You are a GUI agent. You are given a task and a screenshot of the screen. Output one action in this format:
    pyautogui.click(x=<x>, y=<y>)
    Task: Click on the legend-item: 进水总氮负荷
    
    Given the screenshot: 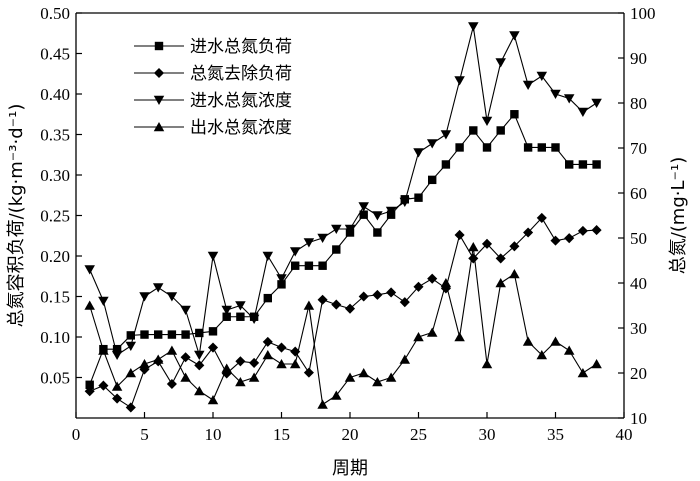 What is the action you would take?
    pyautogui.click(x=213, y=47)
    